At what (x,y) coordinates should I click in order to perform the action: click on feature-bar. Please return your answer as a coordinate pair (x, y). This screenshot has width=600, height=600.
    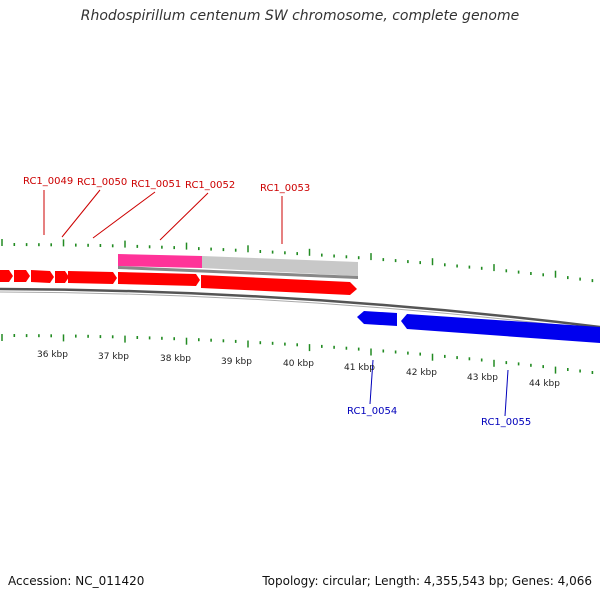
    Looking at the image, I should click on (238, 266).